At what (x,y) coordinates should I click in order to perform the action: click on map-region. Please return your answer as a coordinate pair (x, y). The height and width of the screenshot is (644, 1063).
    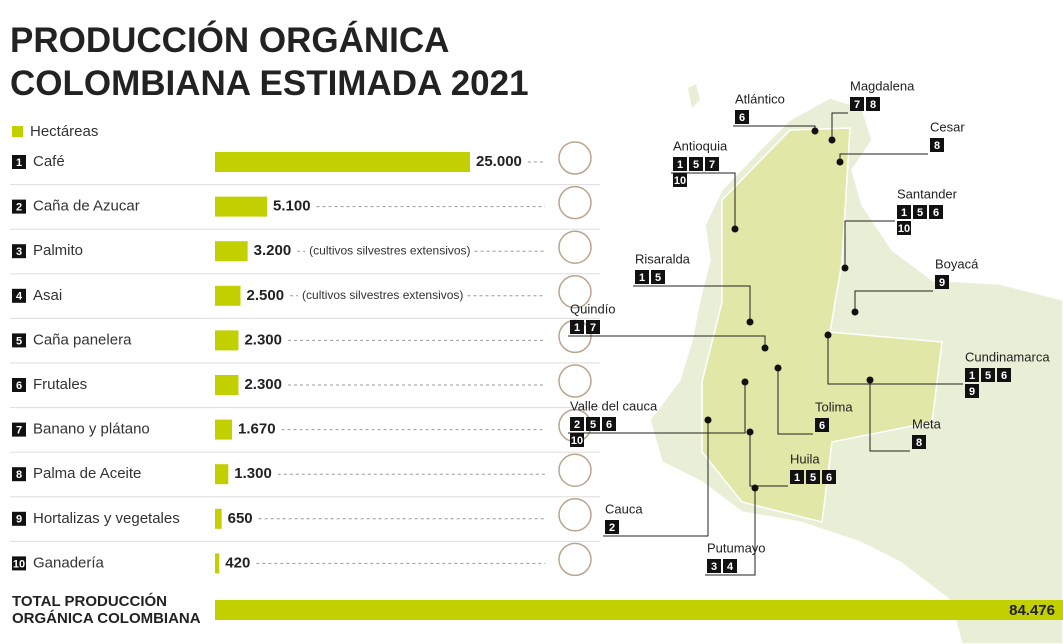
    Looking at the image, I should click on (822, 325).